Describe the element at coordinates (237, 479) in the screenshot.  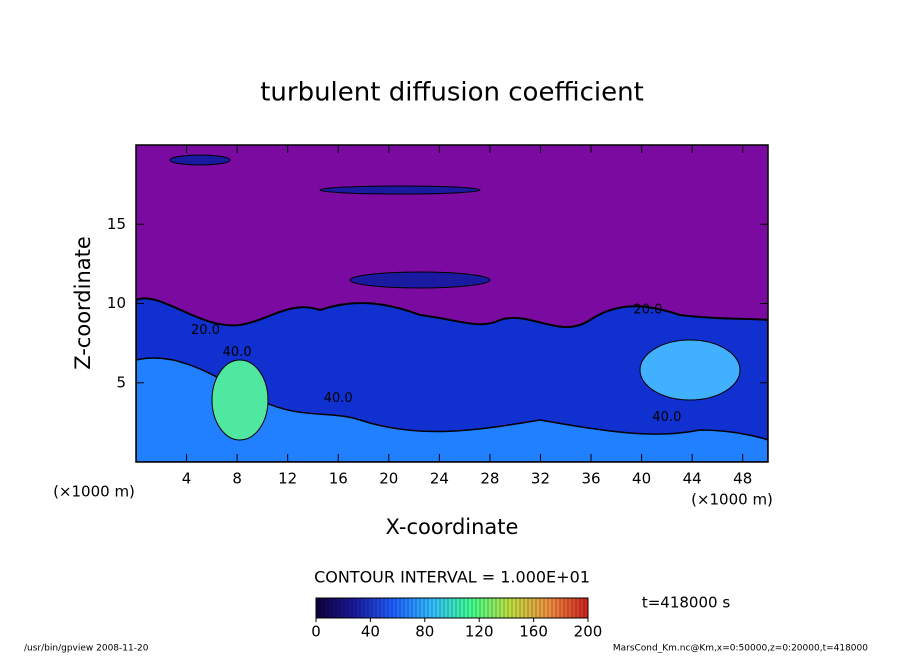
I see `x-tick-label: 8` at that location.